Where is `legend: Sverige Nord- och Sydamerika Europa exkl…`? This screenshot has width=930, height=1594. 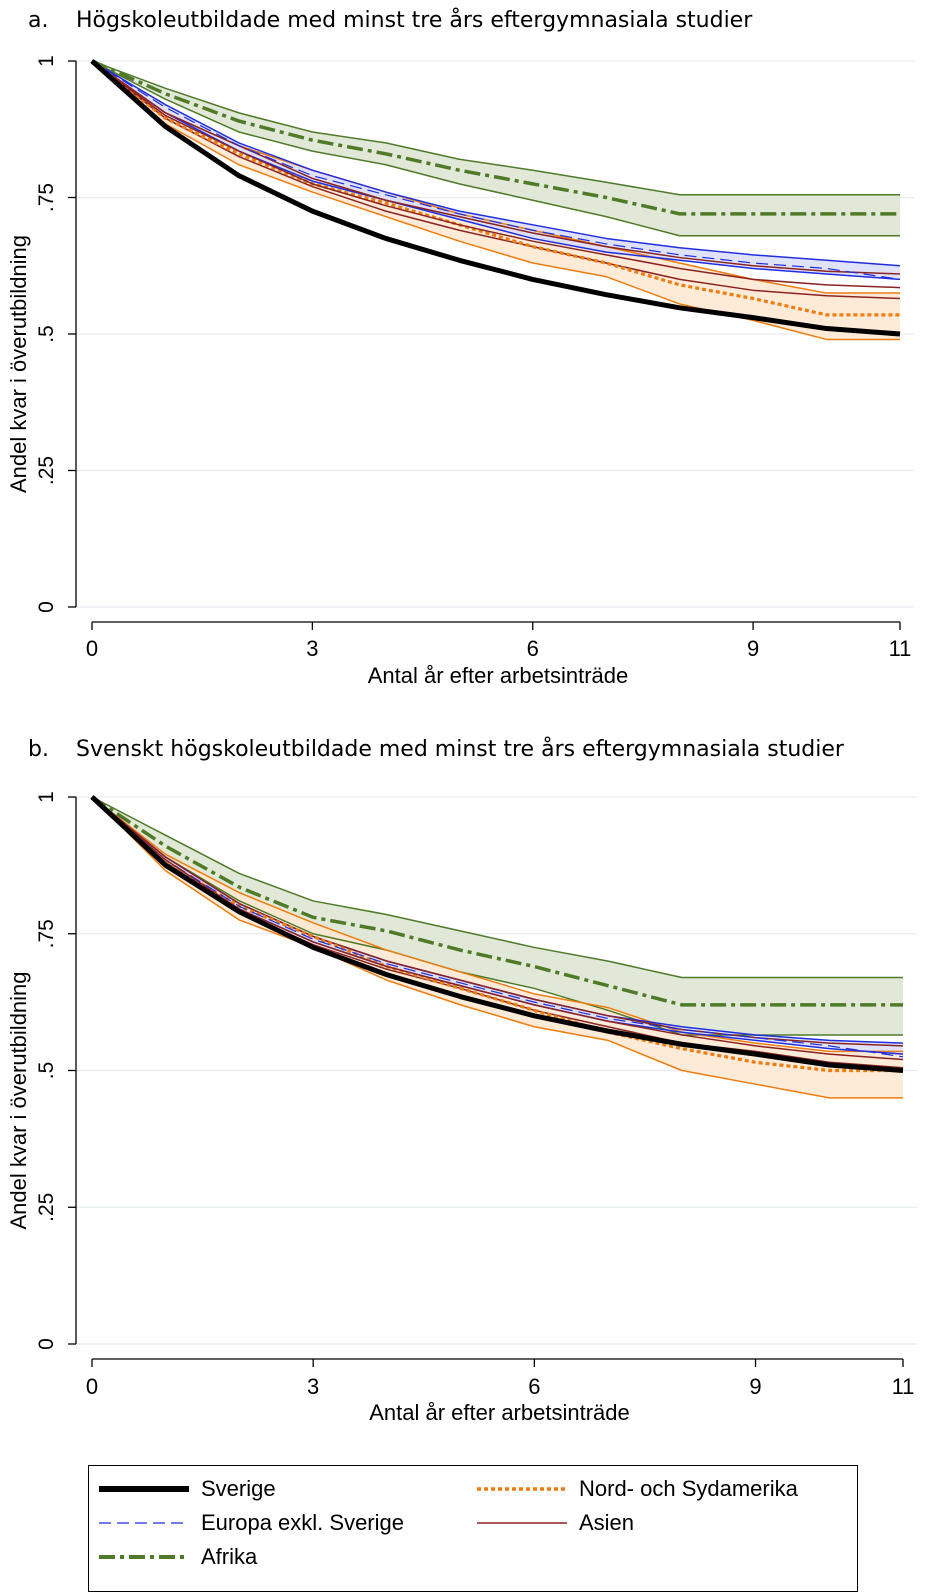
legend: Sverige Nord- och Sydamerika Europa exkl… is located at coordinates (473, 1528).